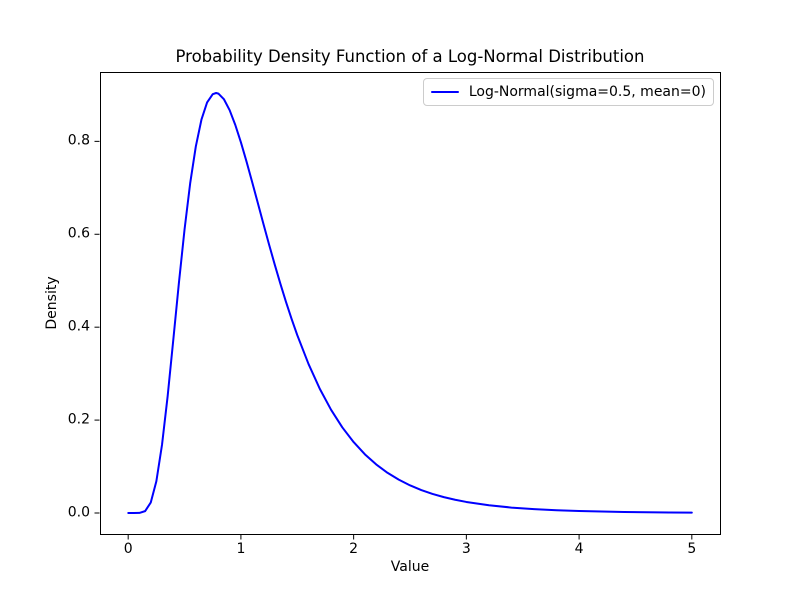 This screenshot has width=800, height=600. Describe the element at coordinates (78, 419) in the screenshot. I see `y-tick-label: 0.2` at that location.